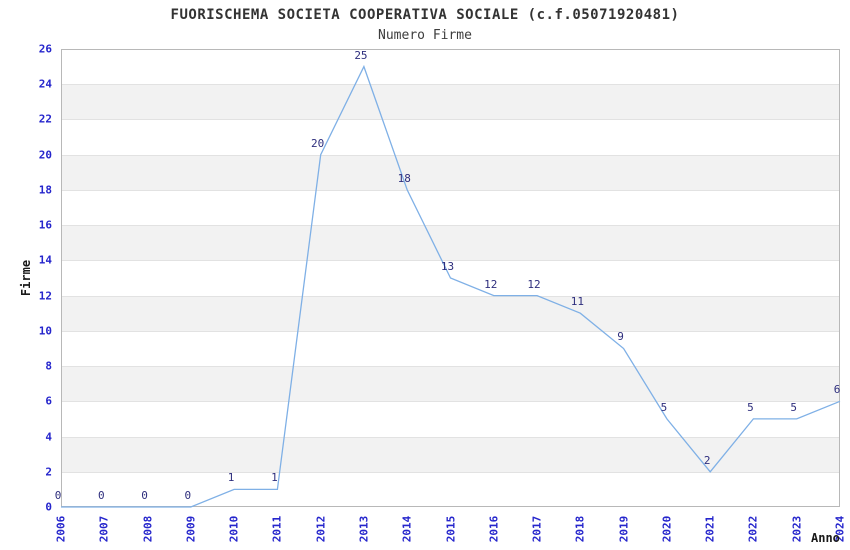 This screenshot has width=850, height=550. What do you see at coordinates (148, 529) in the screenshot?
I see `x-tick-label: 2008` at bounding box center [148, 529].